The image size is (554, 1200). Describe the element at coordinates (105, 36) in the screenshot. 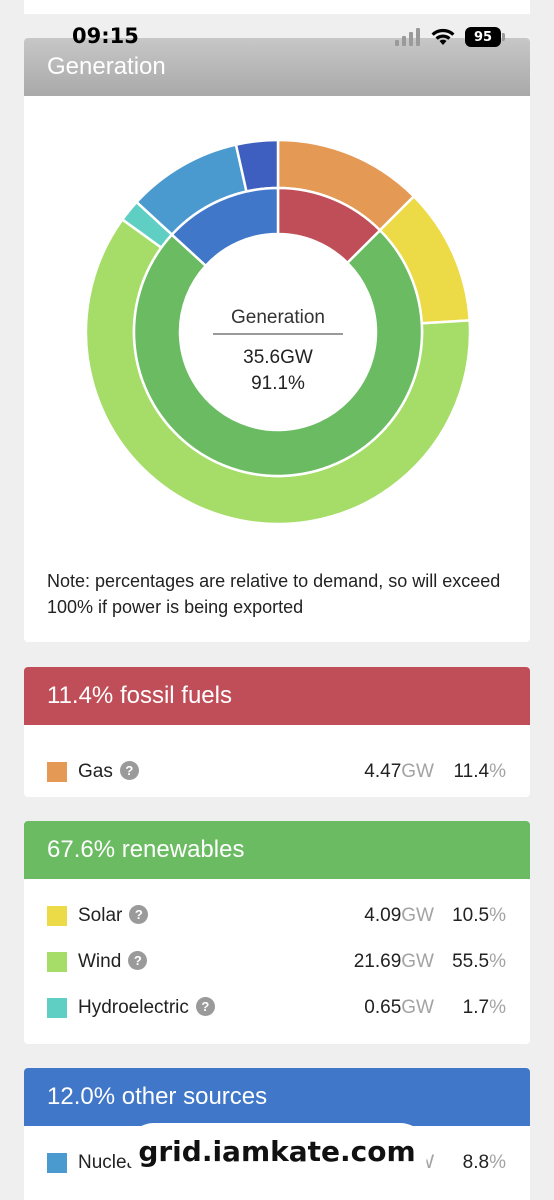

I see `status-time: 09:15` at that location.